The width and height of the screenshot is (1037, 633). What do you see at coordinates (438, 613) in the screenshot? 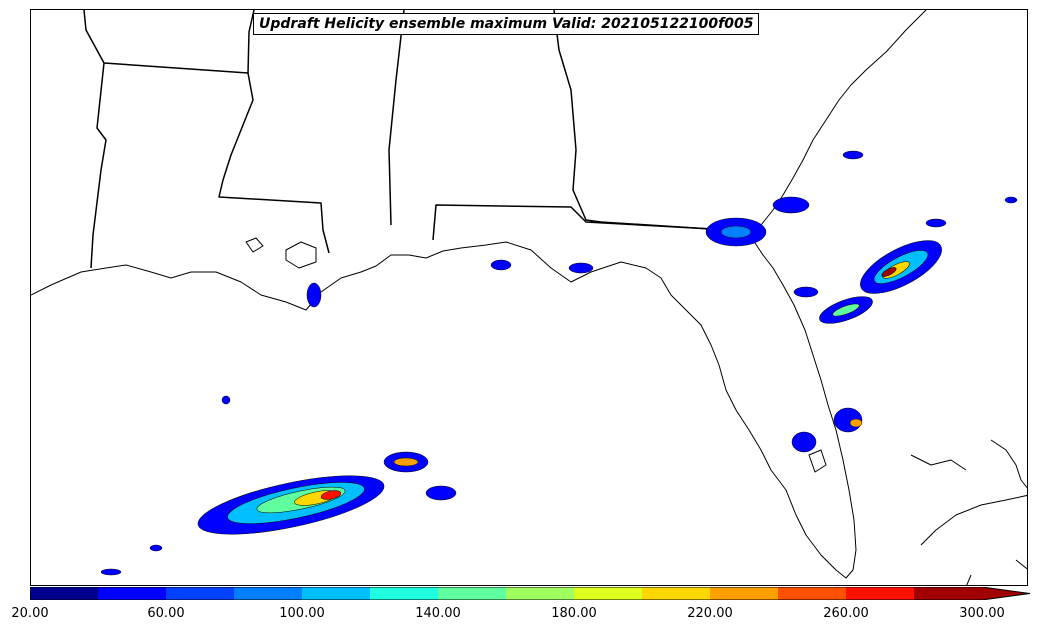
I see `colorbar-tick-label: 140.00` at bounding box center [438, 613].